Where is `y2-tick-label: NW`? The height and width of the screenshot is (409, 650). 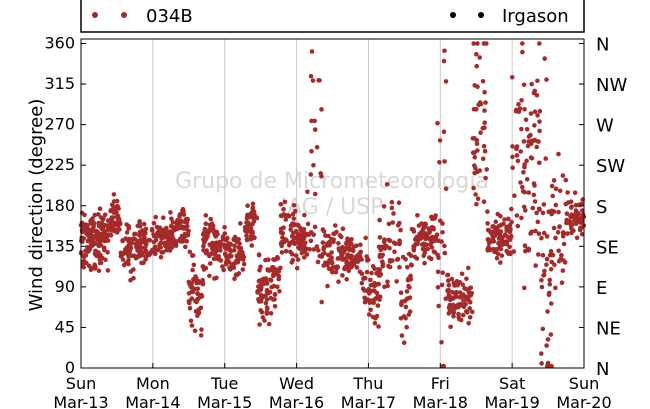
y2-tick-label: NW is located at coordinates (611, 85).